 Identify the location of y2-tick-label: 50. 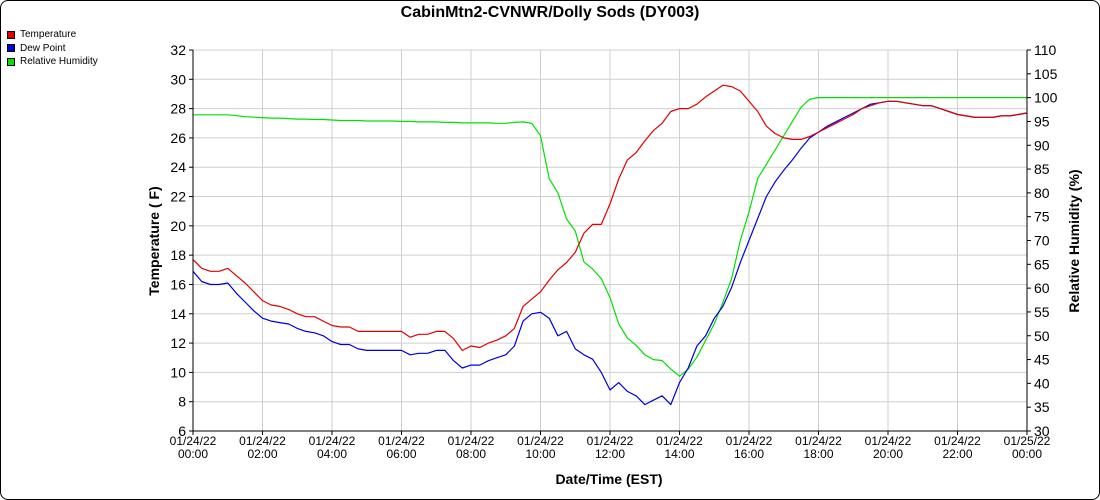
(1042, 336).